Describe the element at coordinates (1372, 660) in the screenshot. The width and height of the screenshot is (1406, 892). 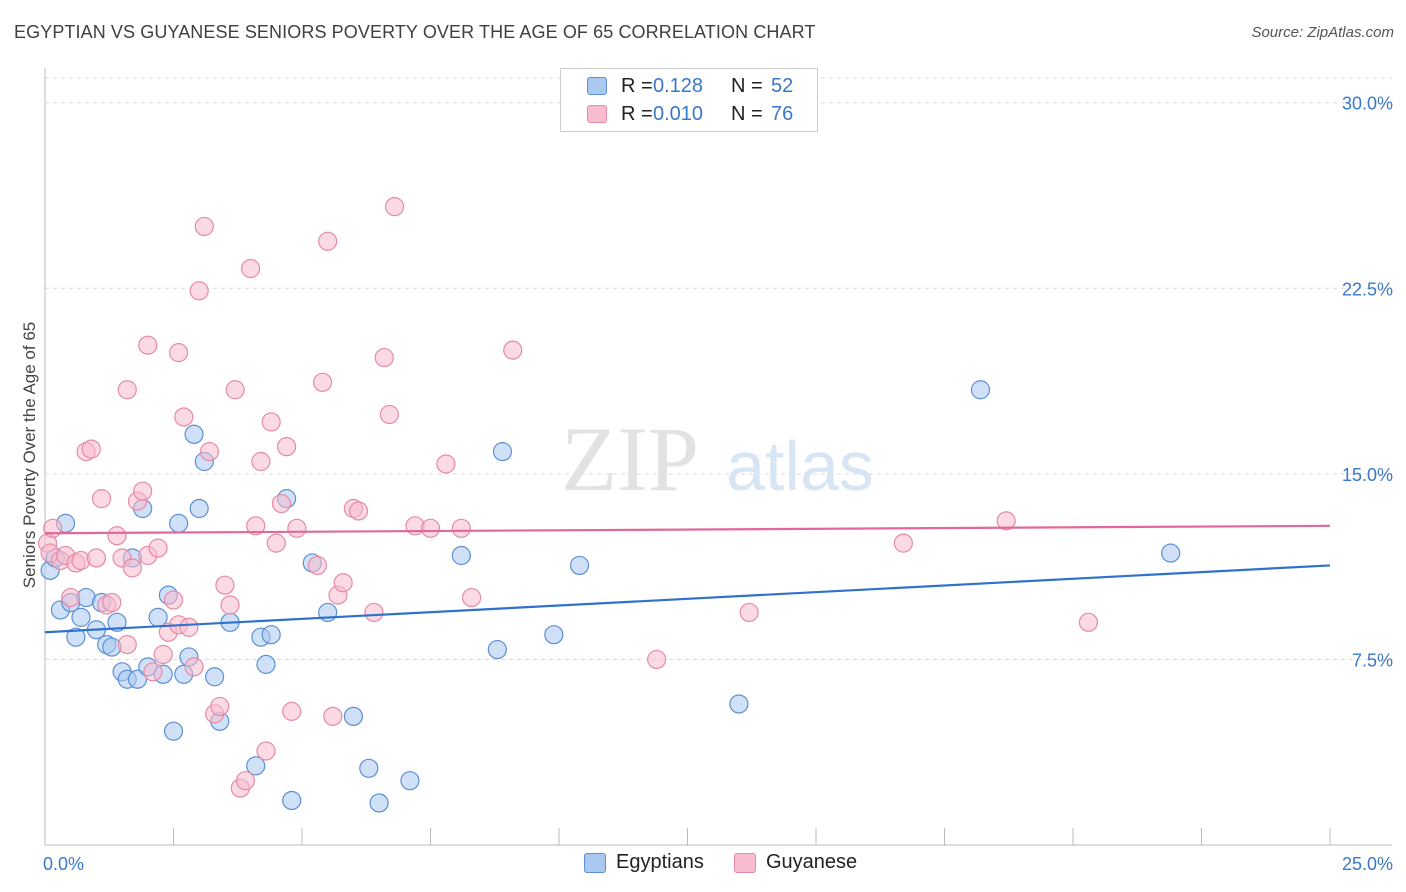
I see `y-tick-label: 7.5%` at that location.